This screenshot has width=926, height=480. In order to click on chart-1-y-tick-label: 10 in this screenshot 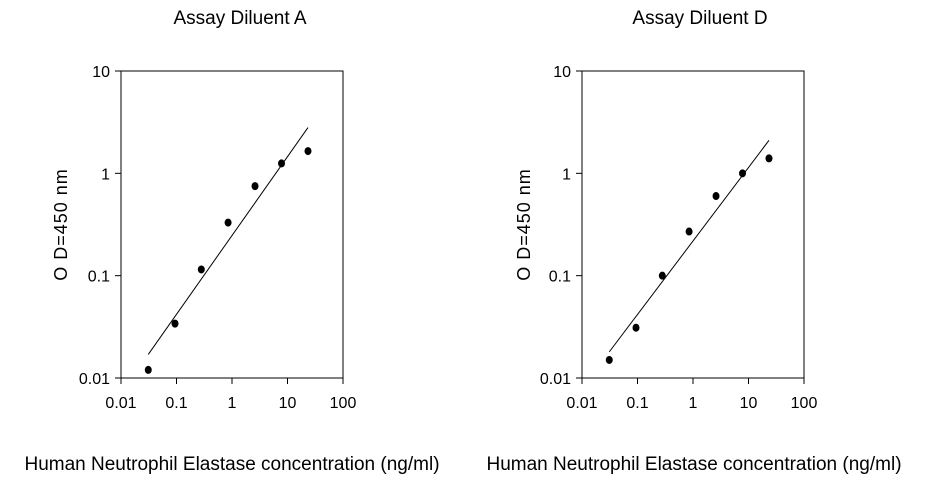, I will do `click(101, 72)`.